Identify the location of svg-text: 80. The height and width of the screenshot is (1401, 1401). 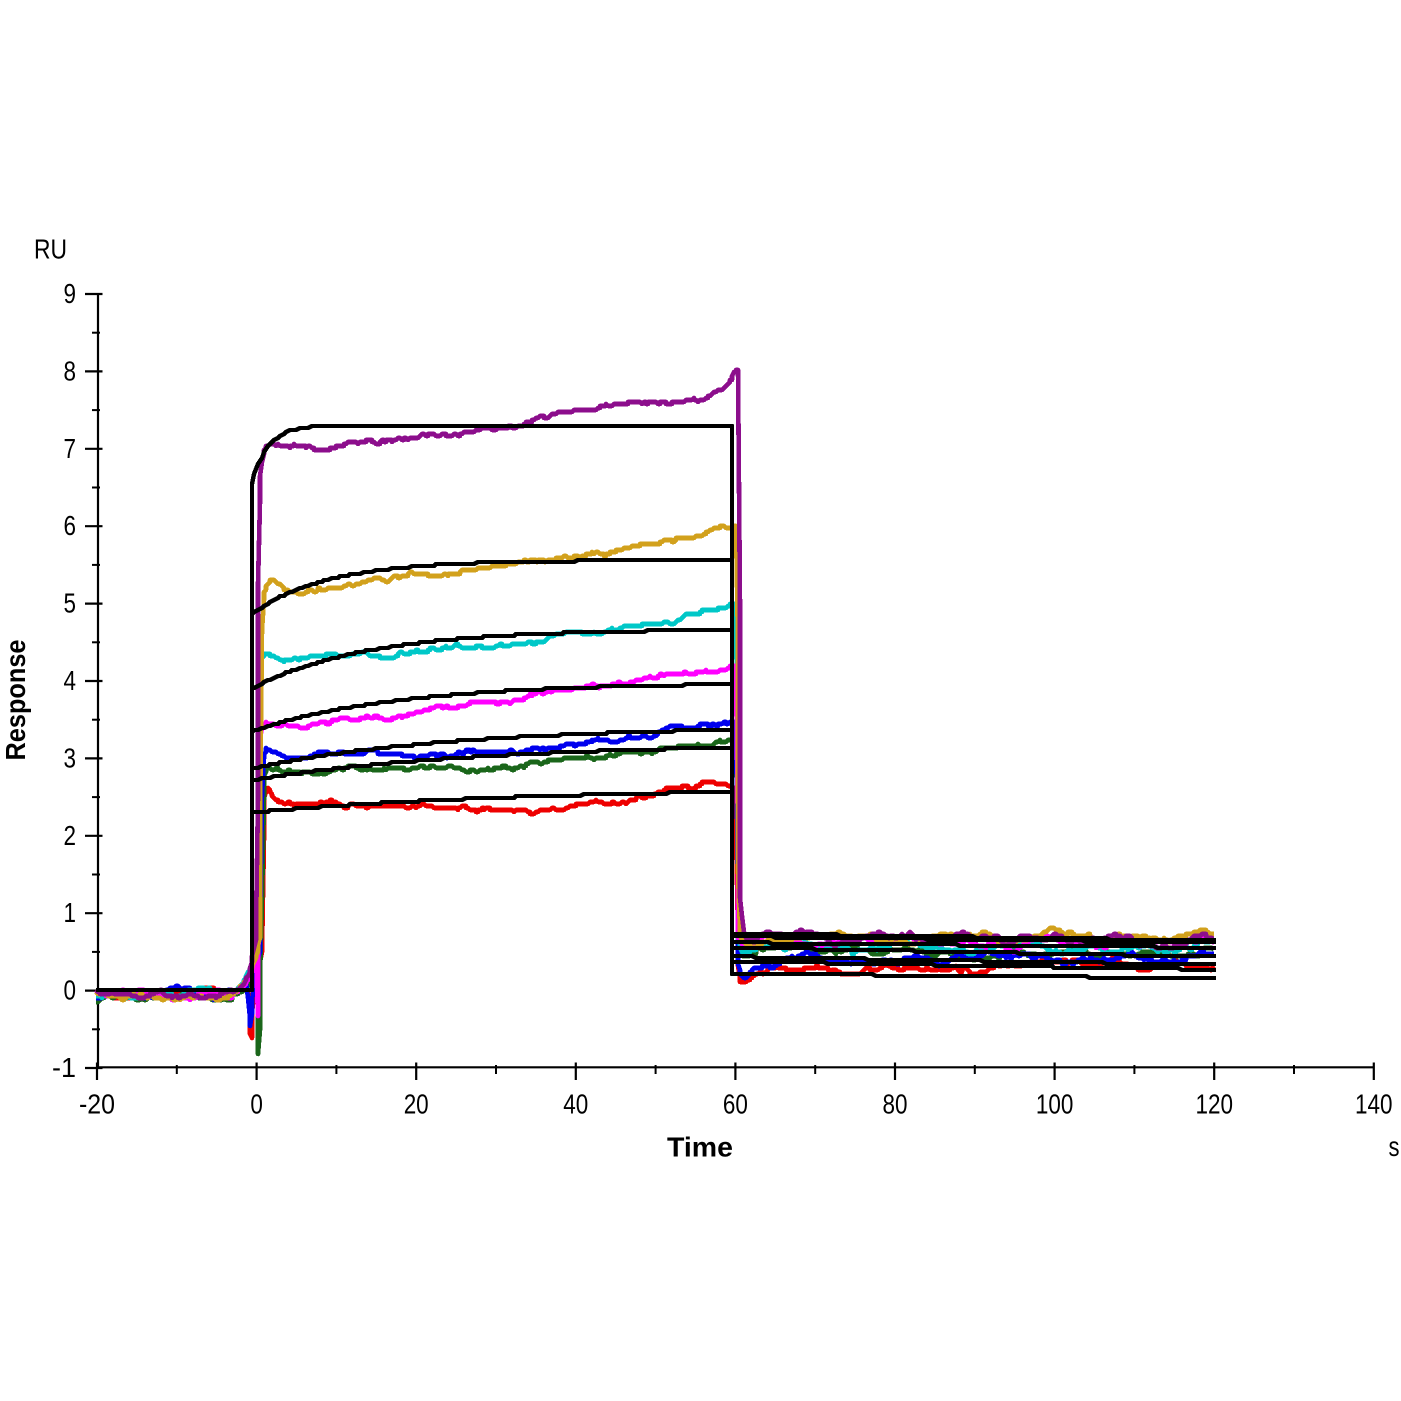
(895, 1104).